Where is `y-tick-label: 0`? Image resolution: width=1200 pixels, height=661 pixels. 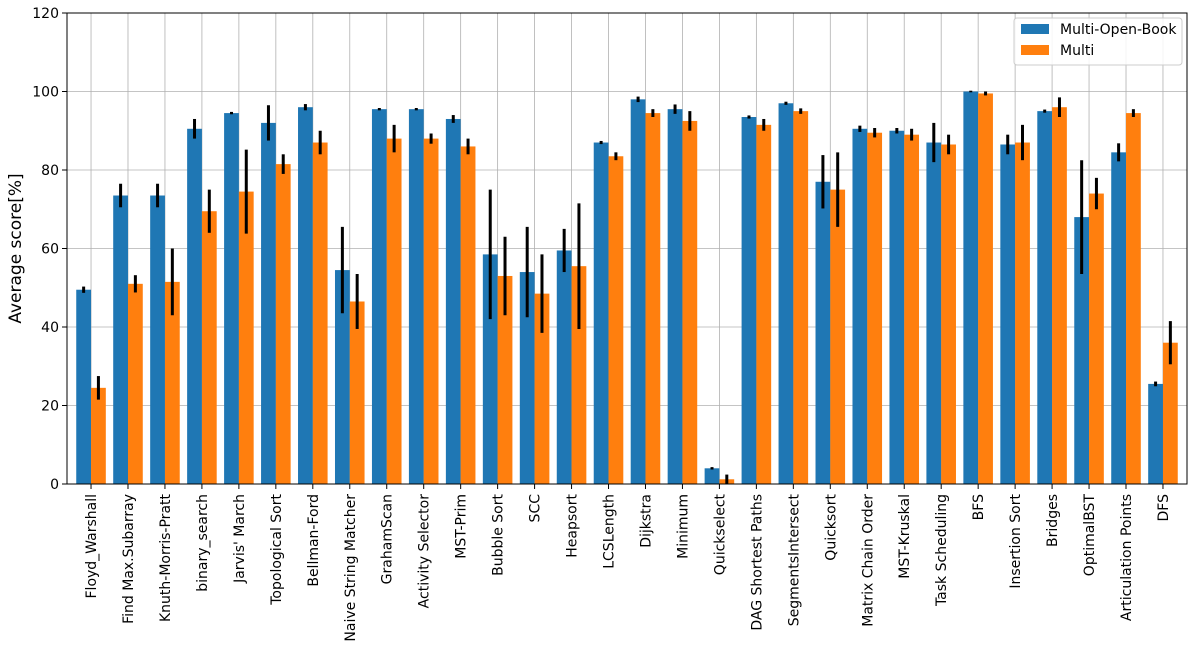
y-tick-label: 0 is located at coordinates (54, 485).